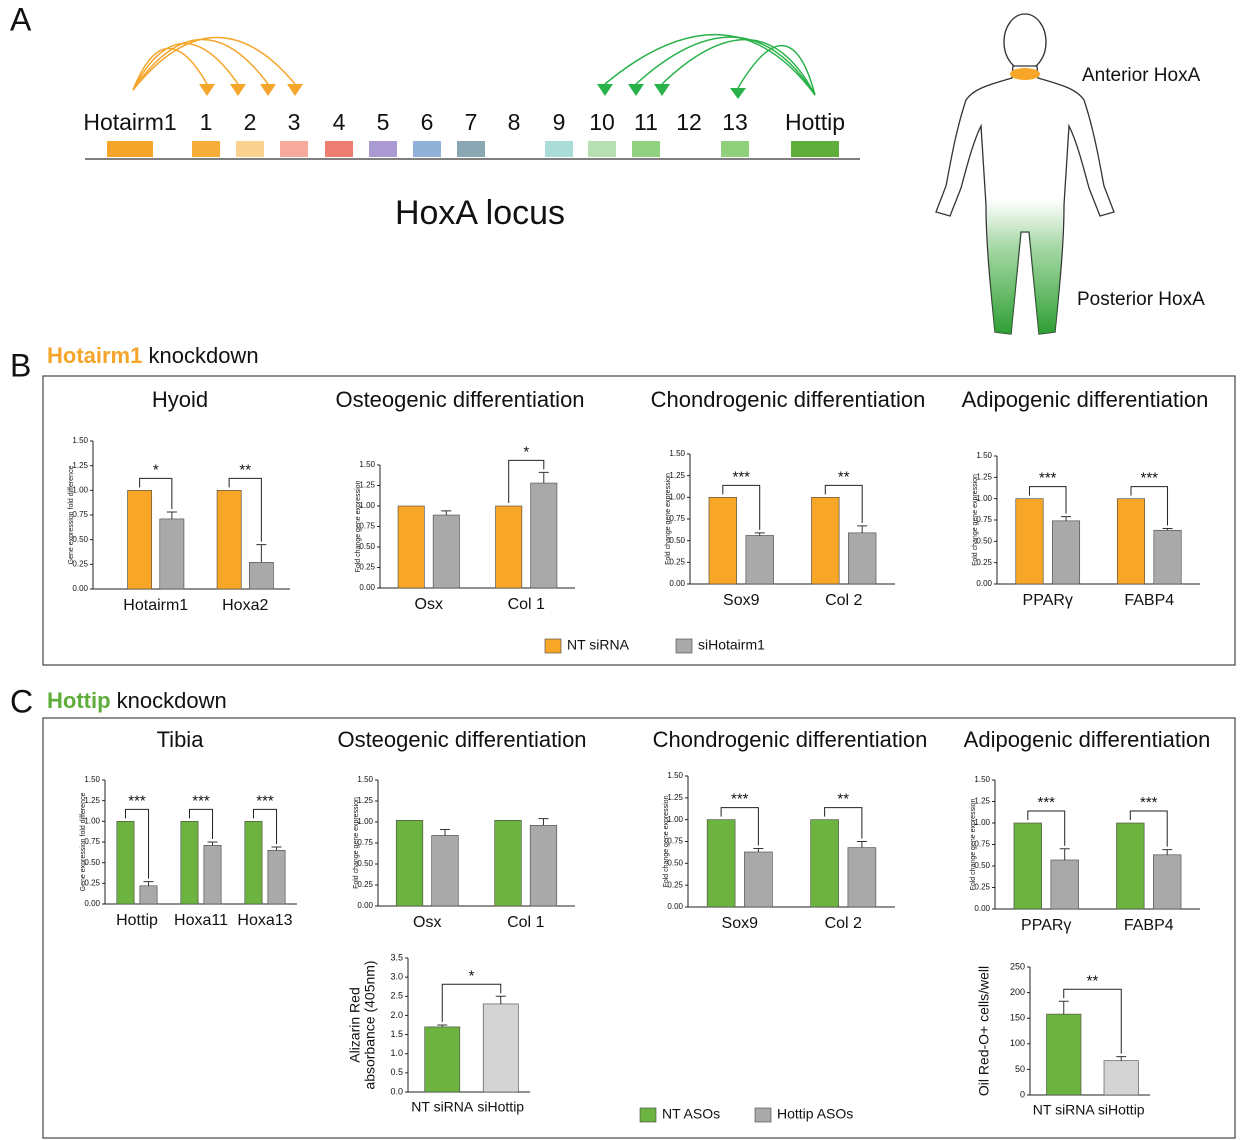 The width and height of the screenshot is (1243, 1140). I want to click on gene-label: 13, so click(735, 122).